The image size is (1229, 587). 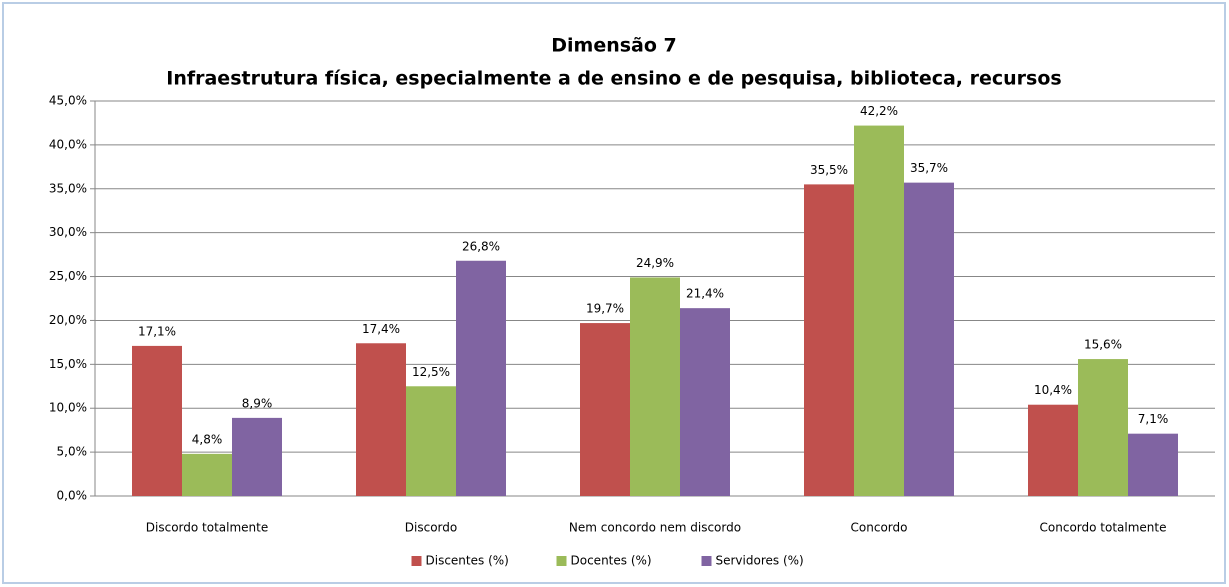 I want to click on y-tick-label: 20,0%, so click(x=68, y=320).